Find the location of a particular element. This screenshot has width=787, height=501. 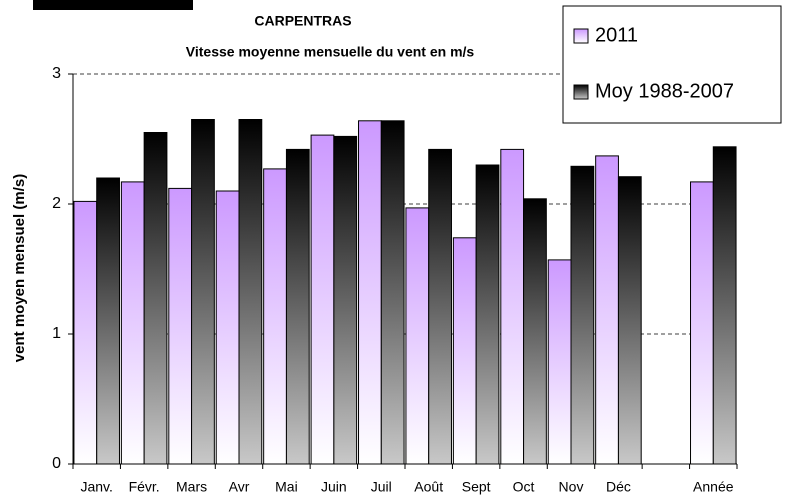

chart-title: CARPENTRAS is located at coordinates (302, 21).